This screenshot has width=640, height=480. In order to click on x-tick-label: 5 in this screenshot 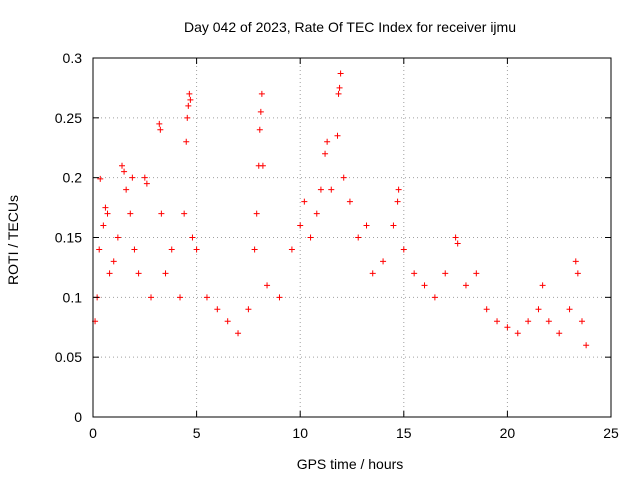, I will do `click(197, 433)`.